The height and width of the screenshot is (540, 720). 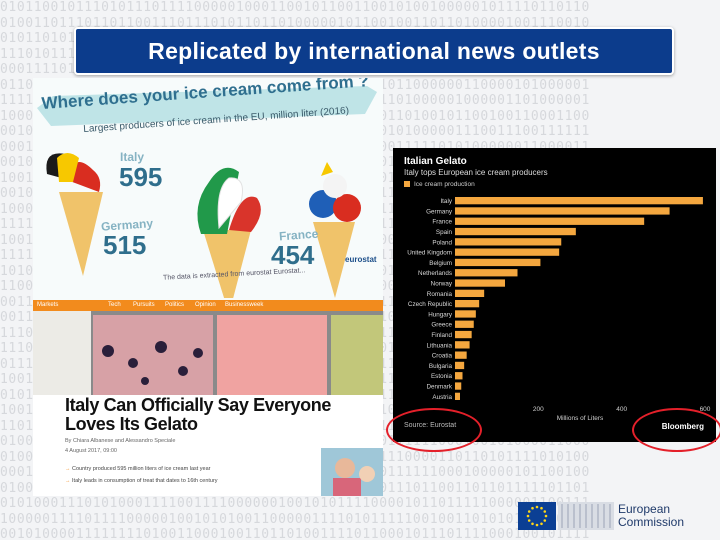 What do you see at coordinates (439, 345) in the screenshot?
I see `category-label: Lithuania` at bounding box center [439, 345].